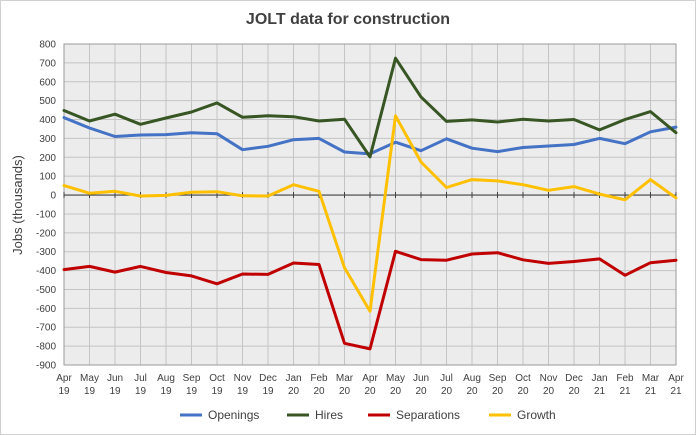 Image resolution: width=696 pixels, height=435 pixels. I want to click on y-tick-label: -600, so click(46, 309).